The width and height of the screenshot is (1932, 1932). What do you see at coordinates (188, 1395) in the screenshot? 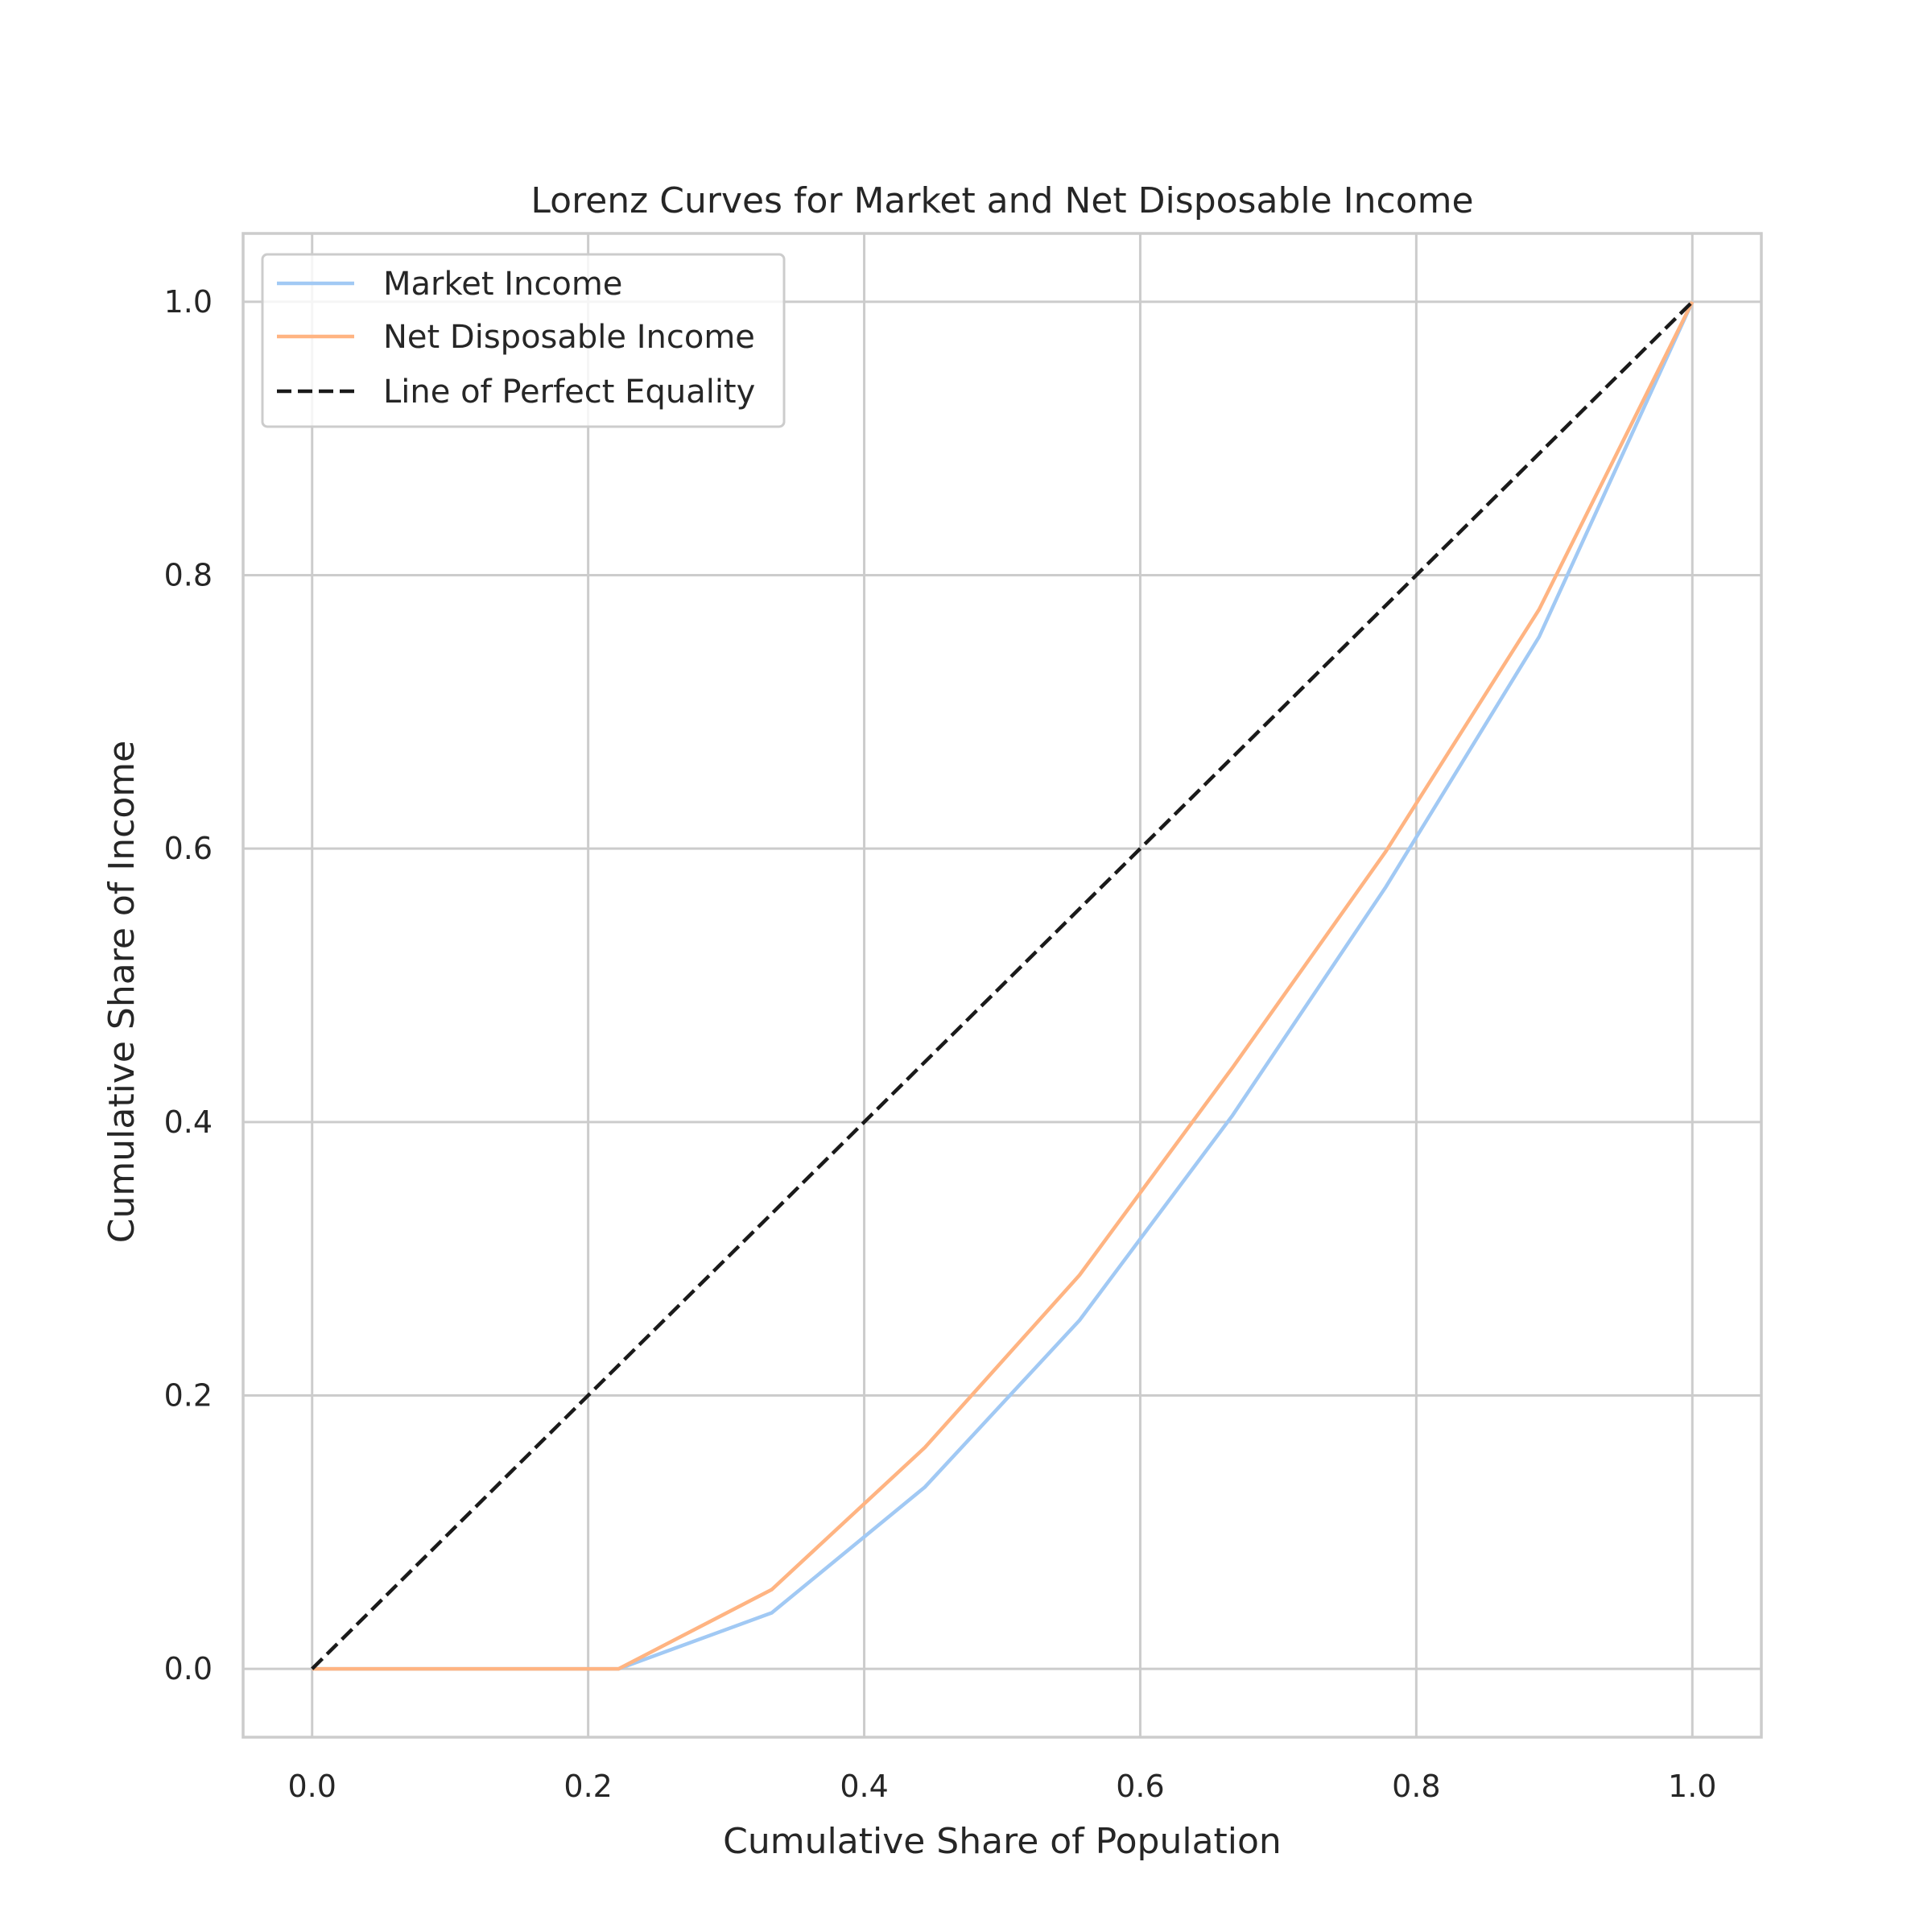
I see `y-tick-label: 0.2` at bounding box center [188, 1395].